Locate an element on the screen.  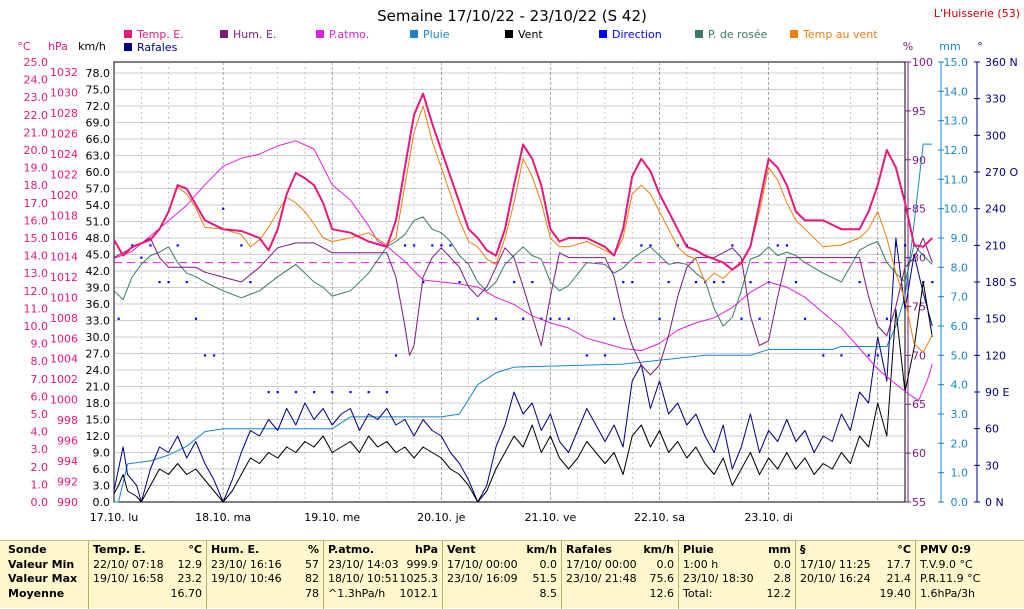
summary-cell-label: 23/10/ 21:48 is located at coordinates (601, 578).